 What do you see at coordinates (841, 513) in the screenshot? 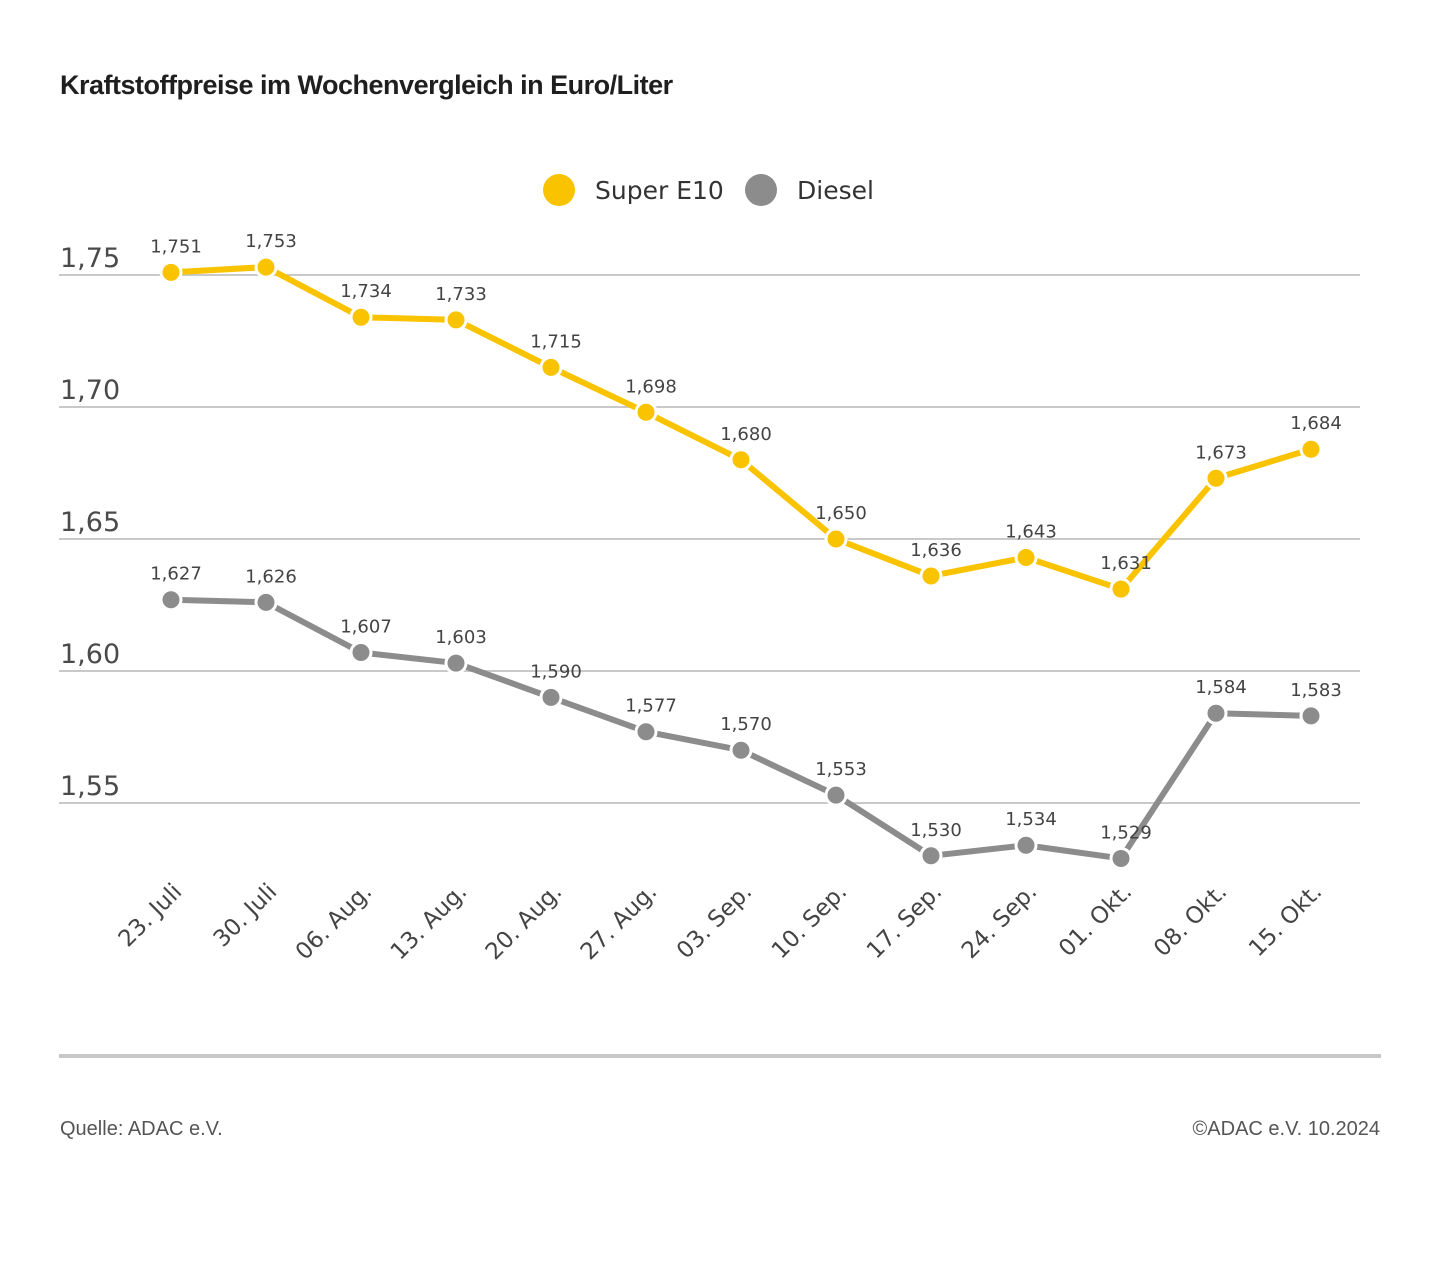
I see `data-label-super-e10: 1,650` at bounding box center [841, 513].